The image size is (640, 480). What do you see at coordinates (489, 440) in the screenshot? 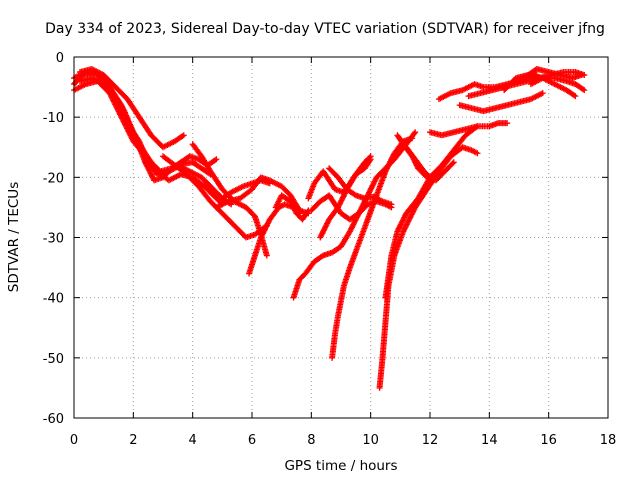
I see `x-tick-label: 14` at bounding box center [489, 440].